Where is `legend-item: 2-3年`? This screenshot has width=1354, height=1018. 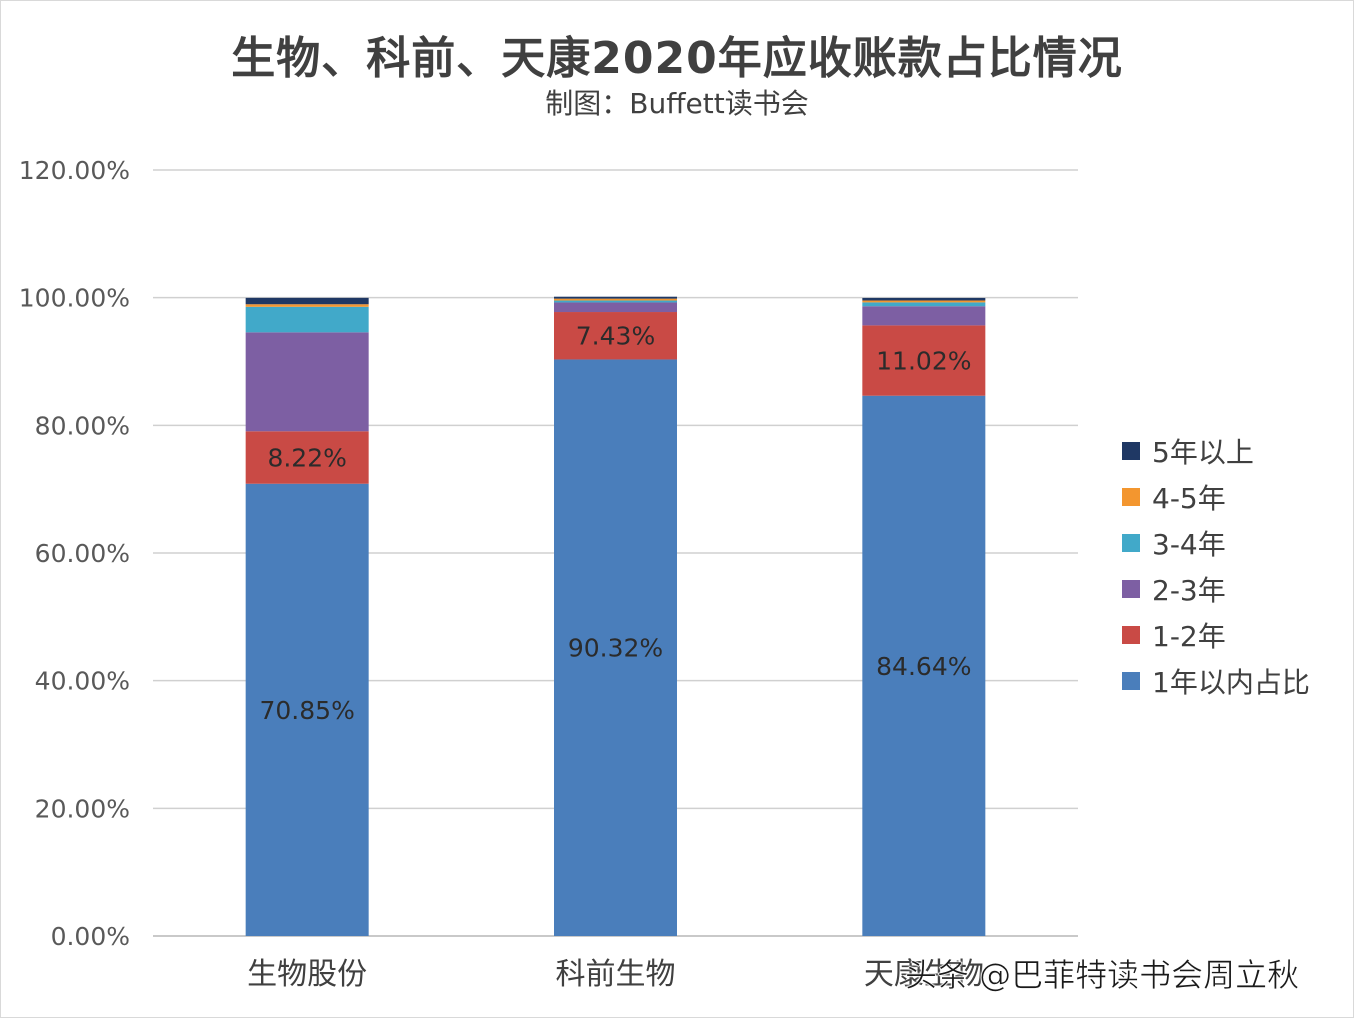 legend-item: 2-3年 is located at coordinates (1235, 589).